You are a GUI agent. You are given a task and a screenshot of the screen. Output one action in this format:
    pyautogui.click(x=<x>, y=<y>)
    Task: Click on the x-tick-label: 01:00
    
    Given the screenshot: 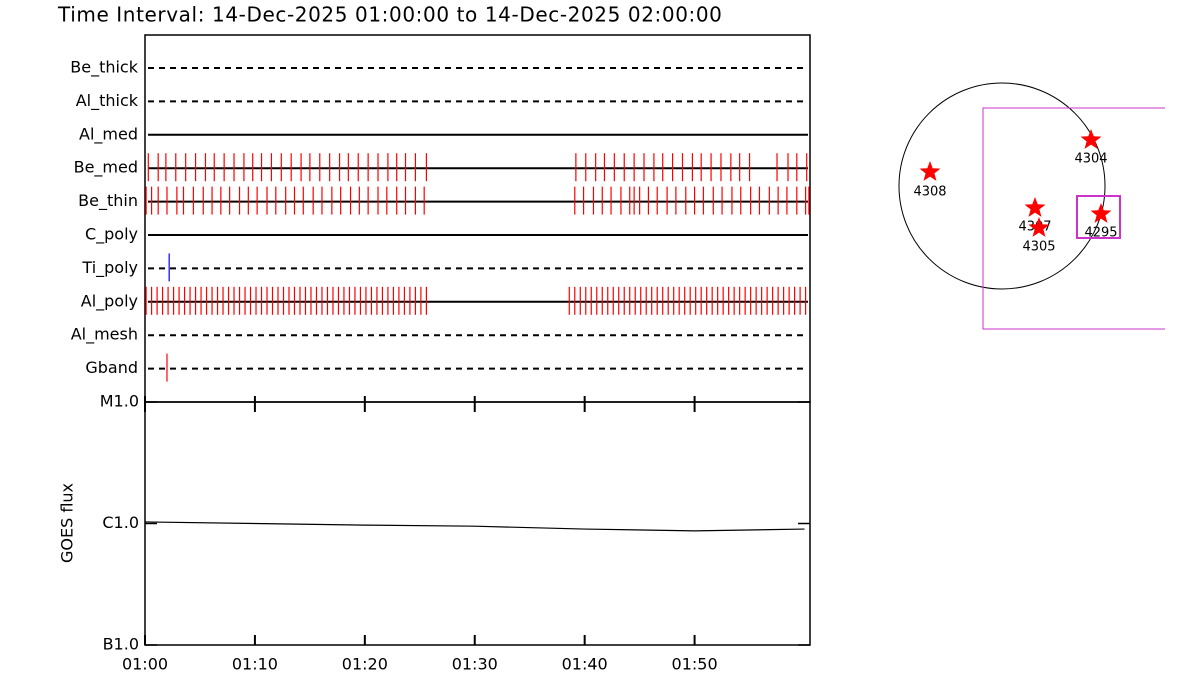 What is the action you would take?
    pyautogui.click(x=145, y=664)
    